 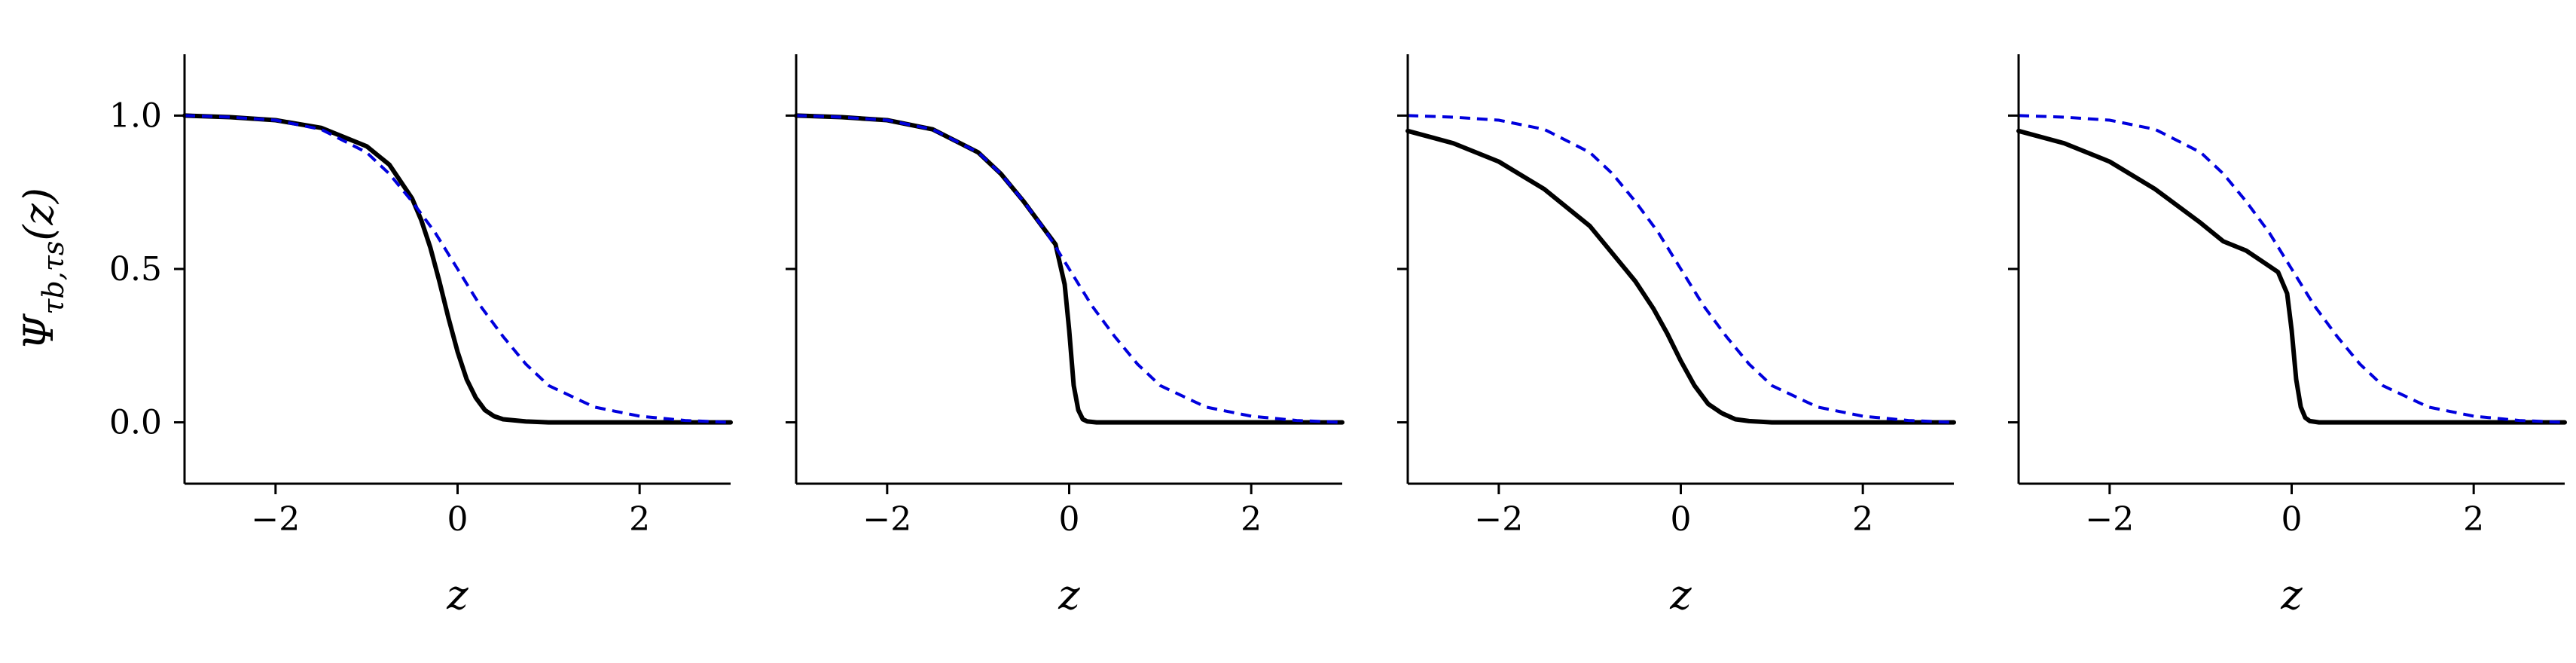 What do you see at coordinates (136, 269) in the screenshot?
I see `y-tick-label: 0.5` at bounding box center [136, 269].